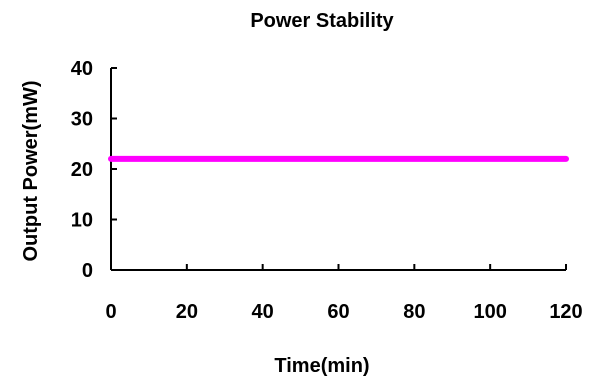  Describe the element at coordinates (263, 312) in the screenshot. I see `x-tick-label: 40` at that location.